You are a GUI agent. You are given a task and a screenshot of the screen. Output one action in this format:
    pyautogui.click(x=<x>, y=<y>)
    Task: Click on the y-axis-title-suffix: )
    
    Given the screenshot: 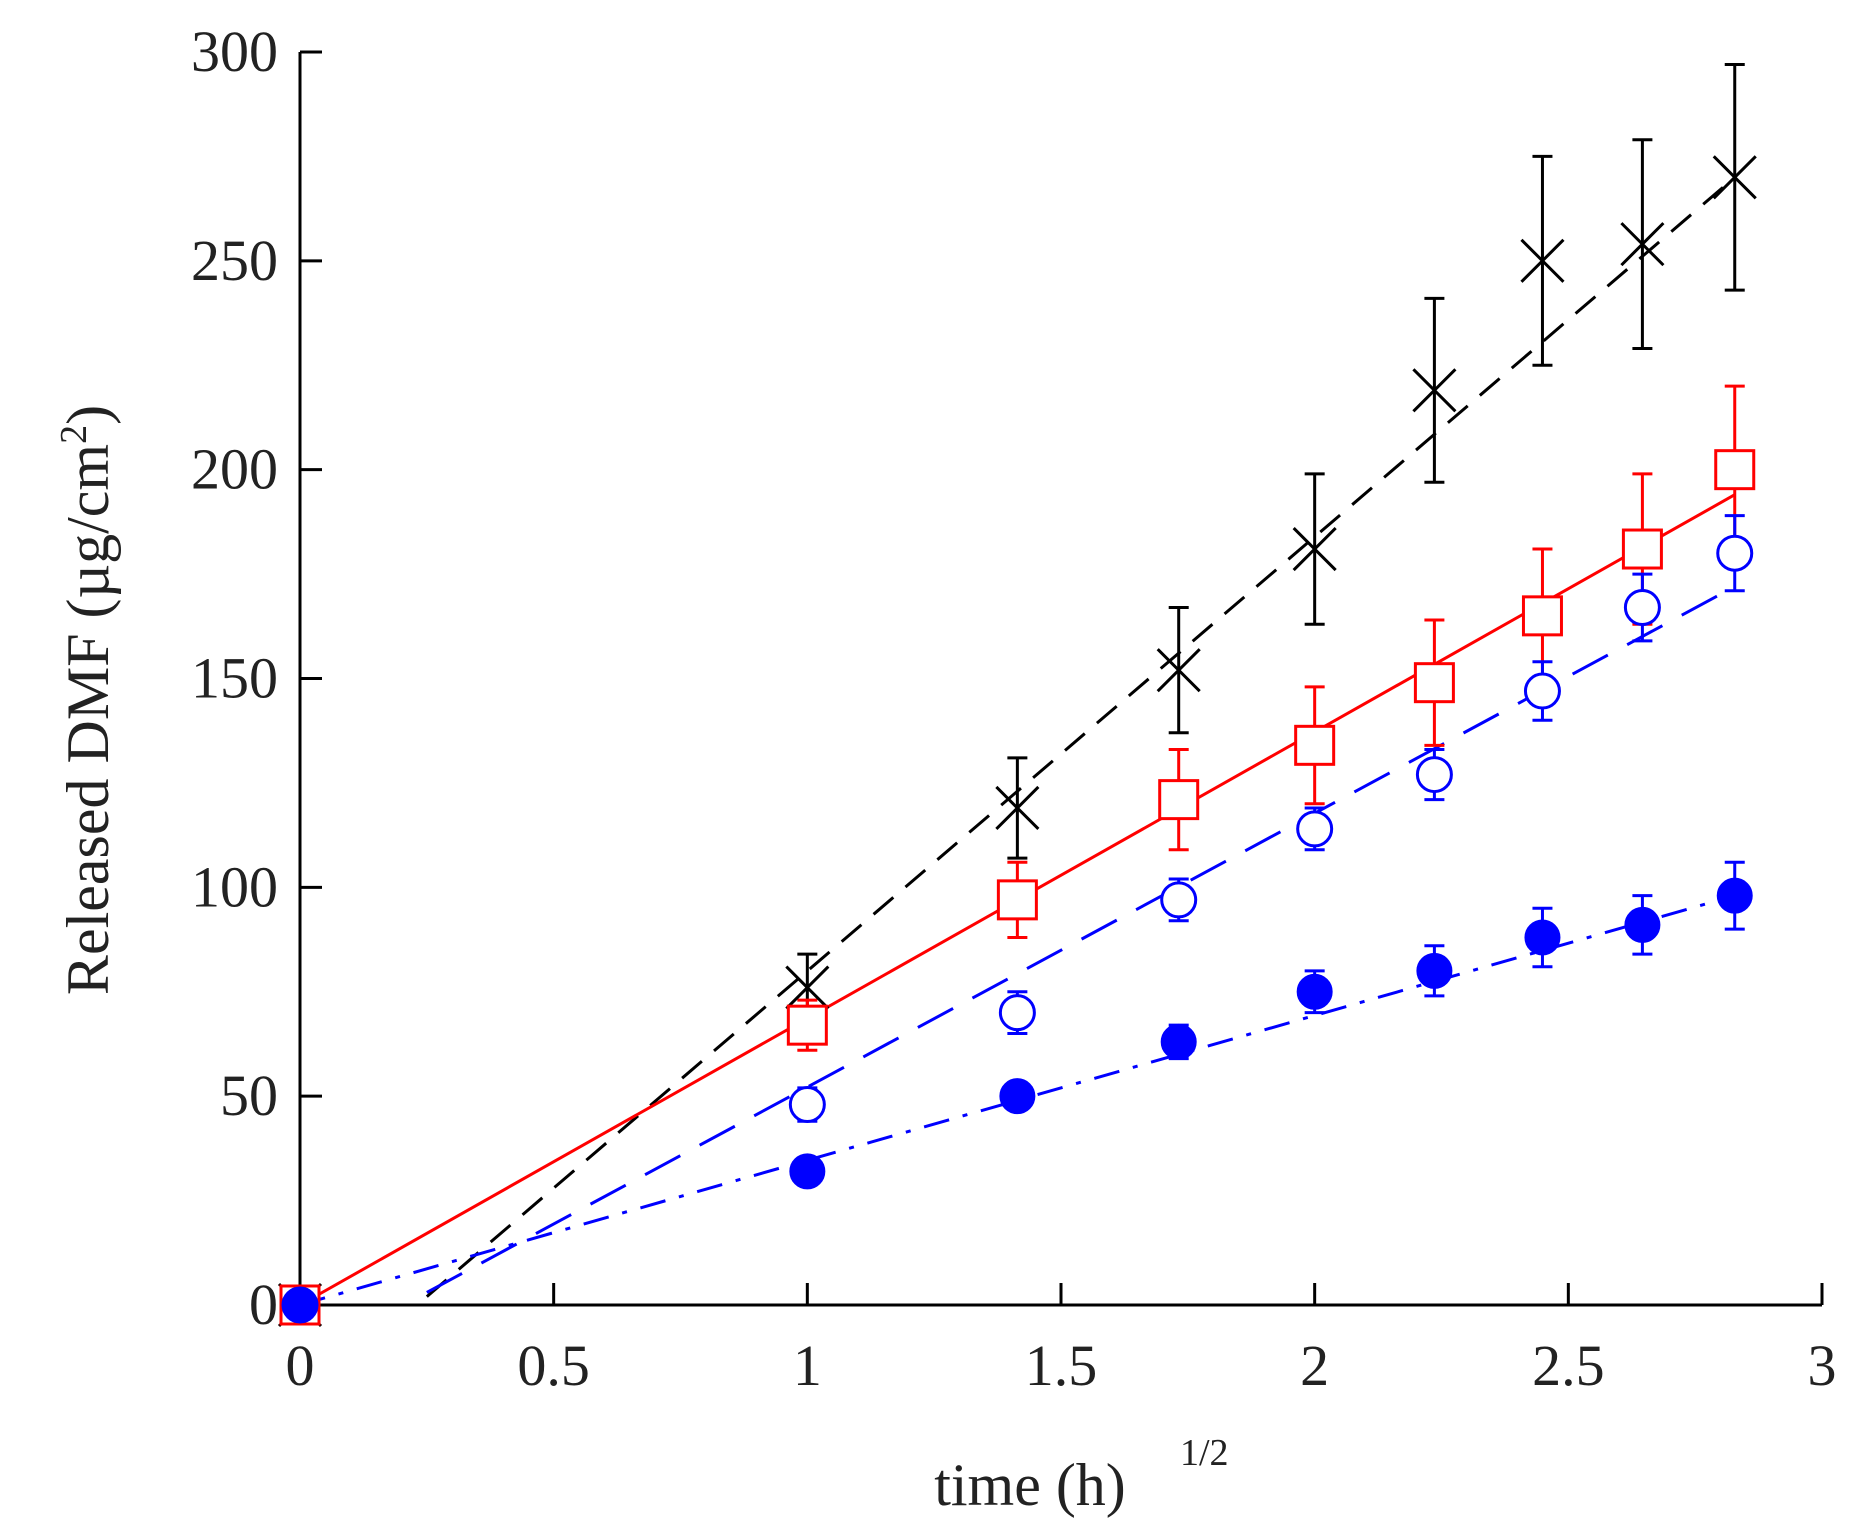 What is the action you would take?
    pyautogui.click(x=88, y=415)
    